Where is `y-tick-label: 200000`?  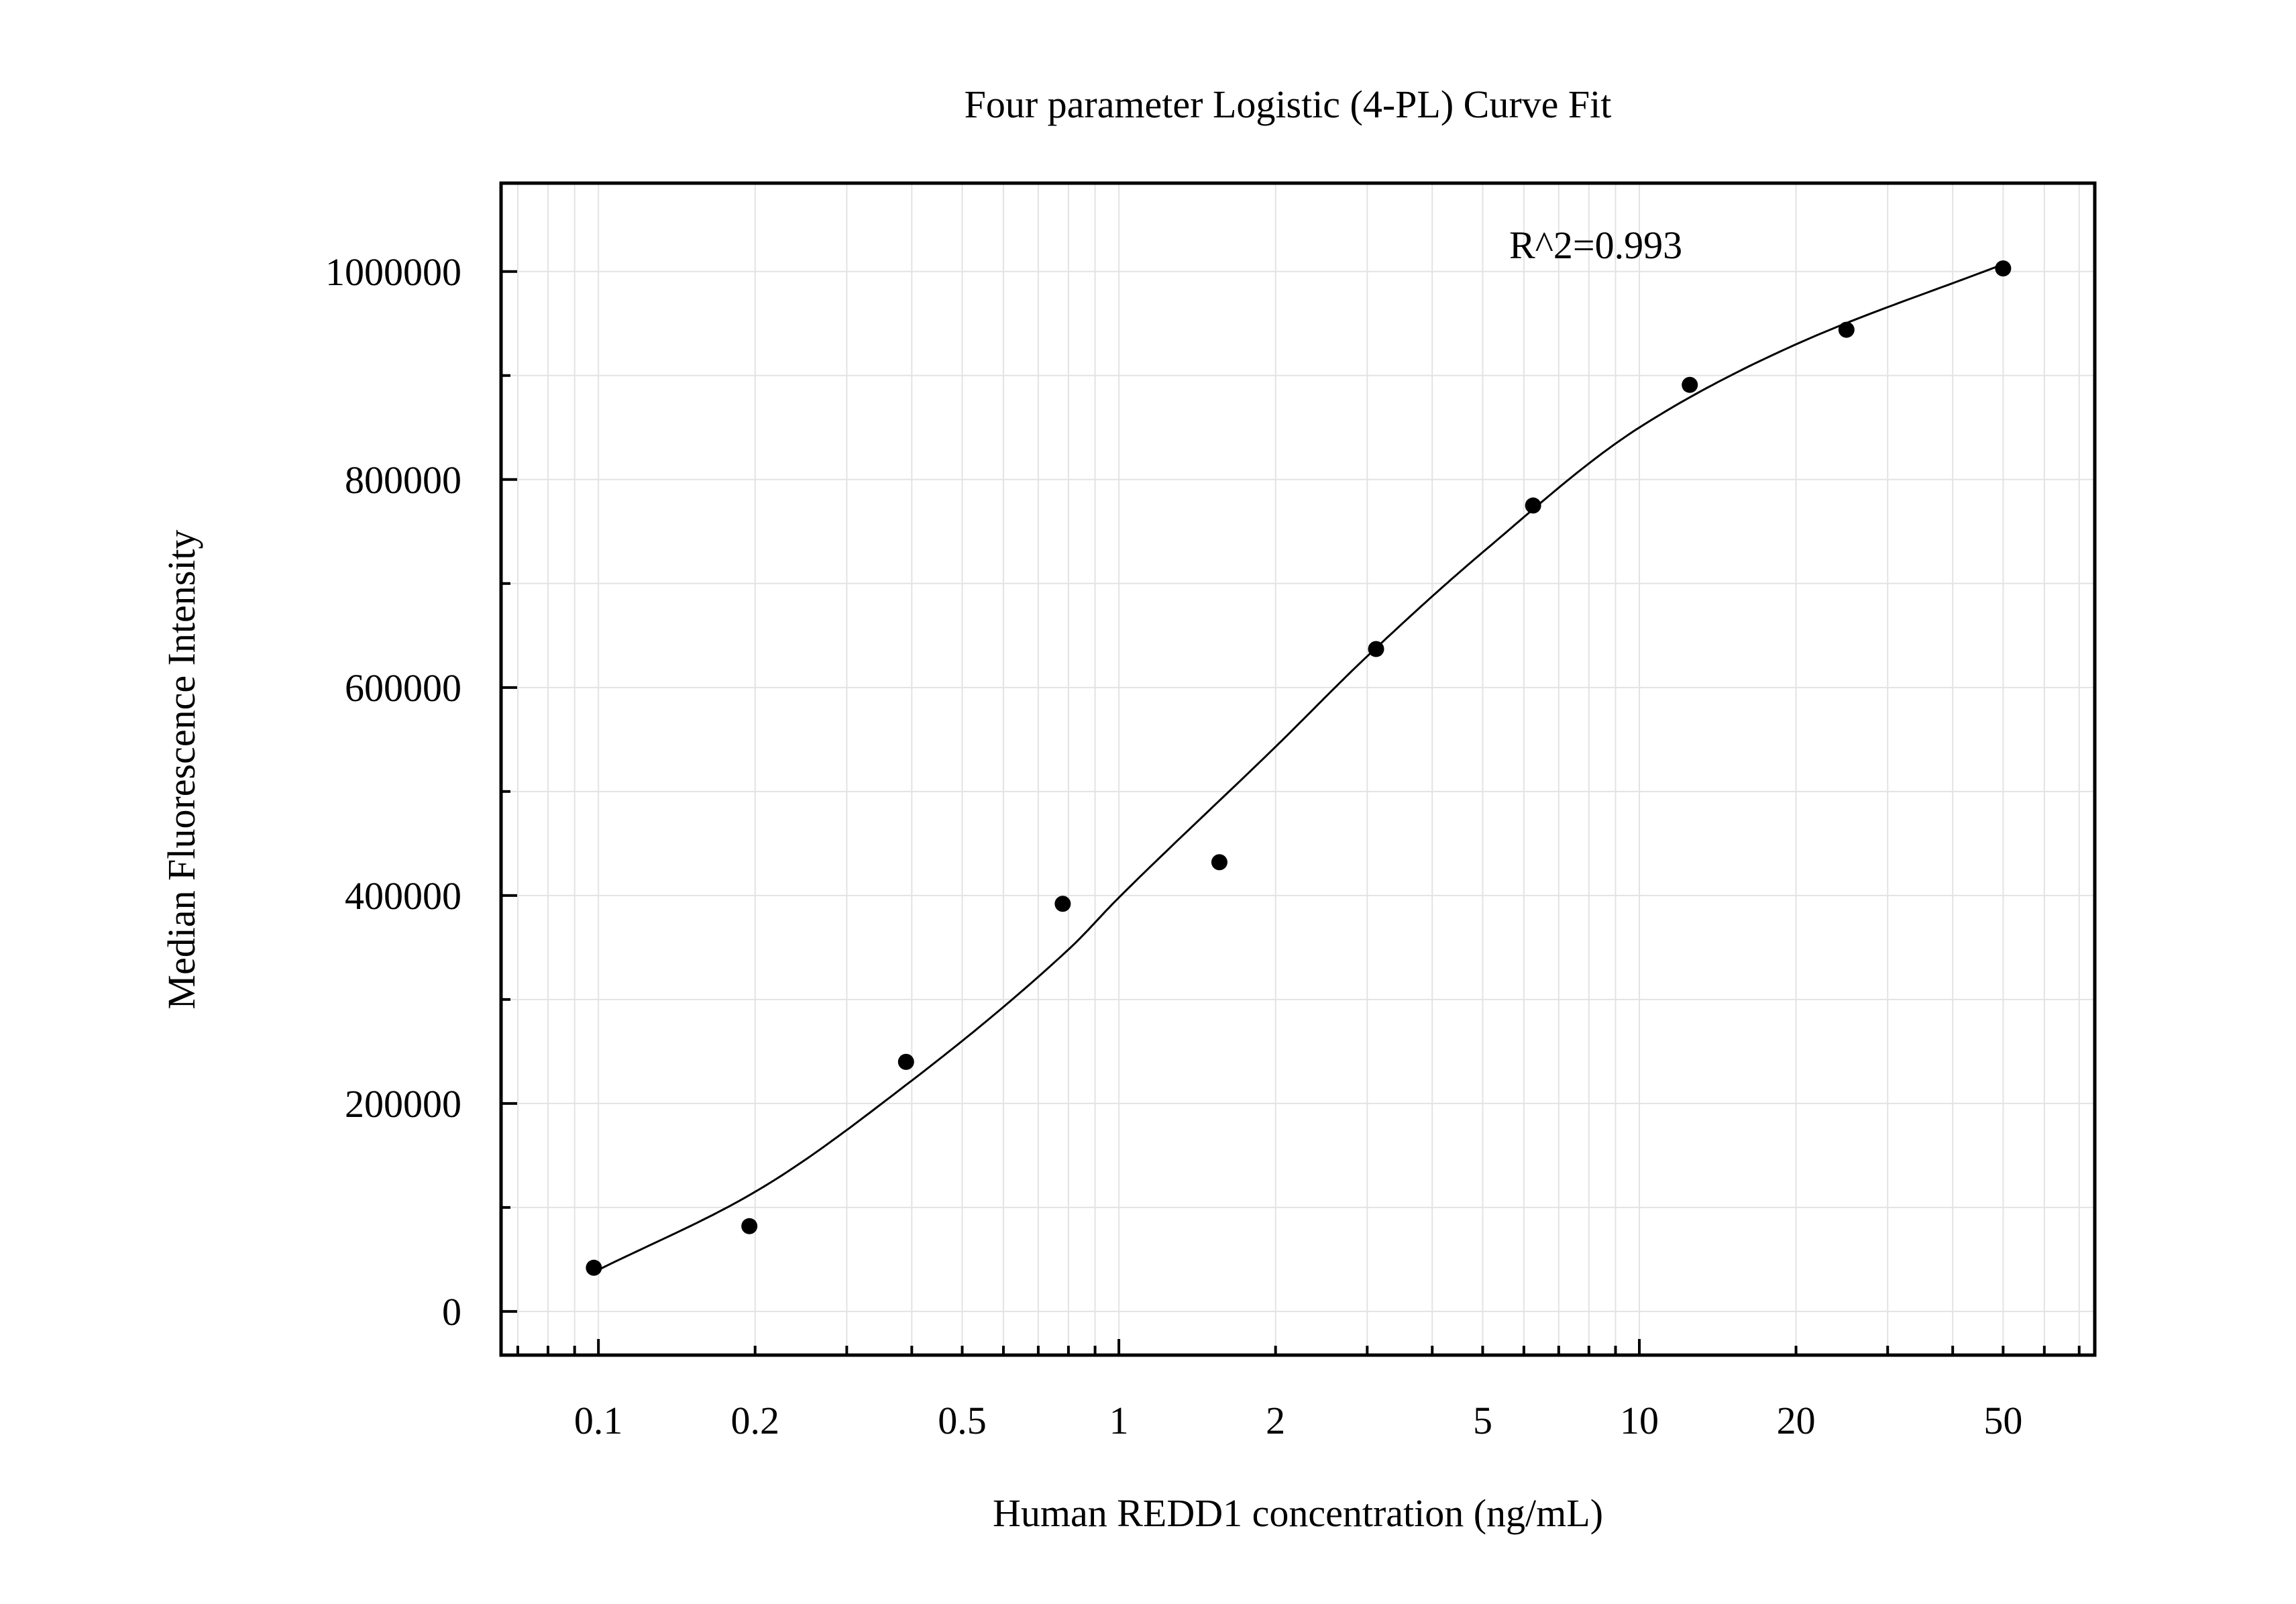 y-tick-label: 200000 is located at coordinates (403, 1104).